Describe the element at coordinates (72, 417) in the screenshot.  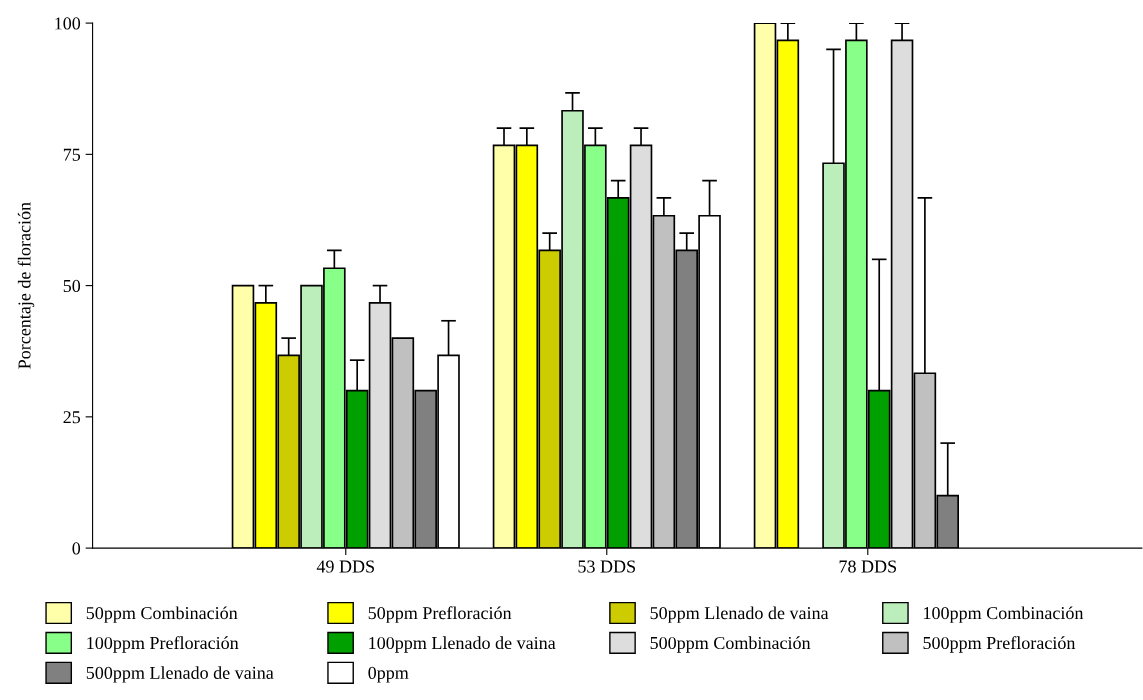
I see `y-tick-label: 25` at that location.